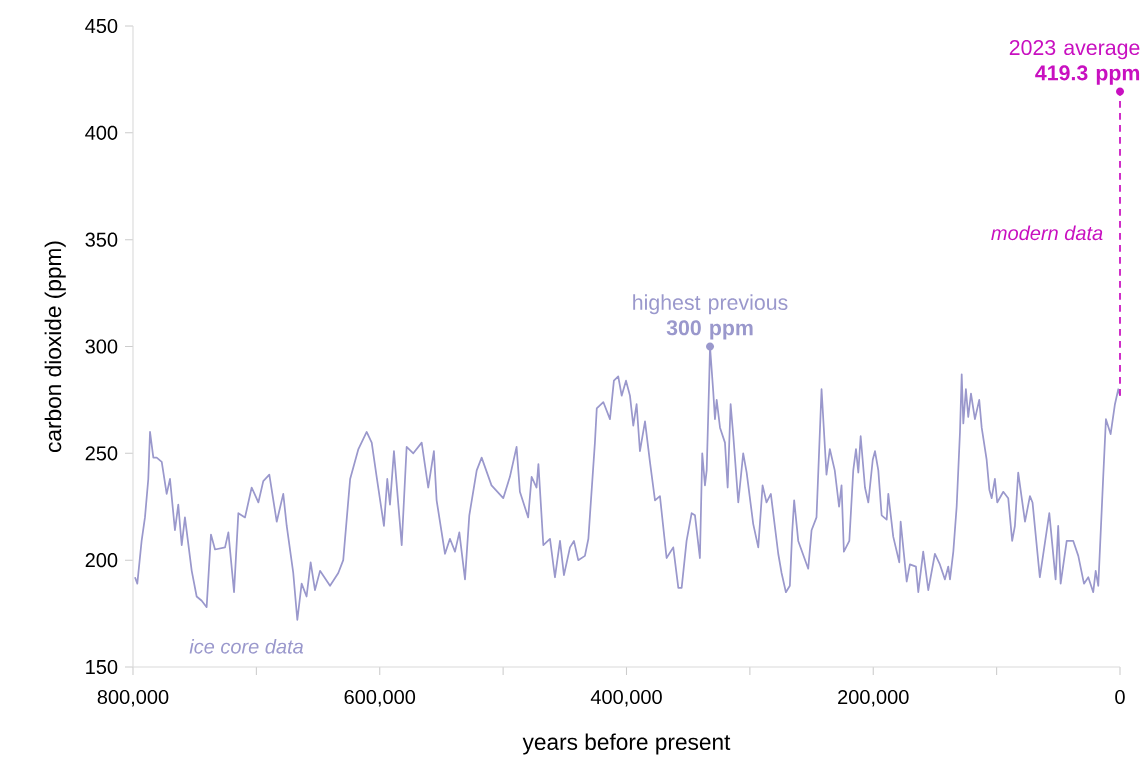 This screenshot has width=1144, height=781. Describe the element at coordinates (710, 317) in the screenshot. I see `annotation: highest previous 300 ppm` at that location.